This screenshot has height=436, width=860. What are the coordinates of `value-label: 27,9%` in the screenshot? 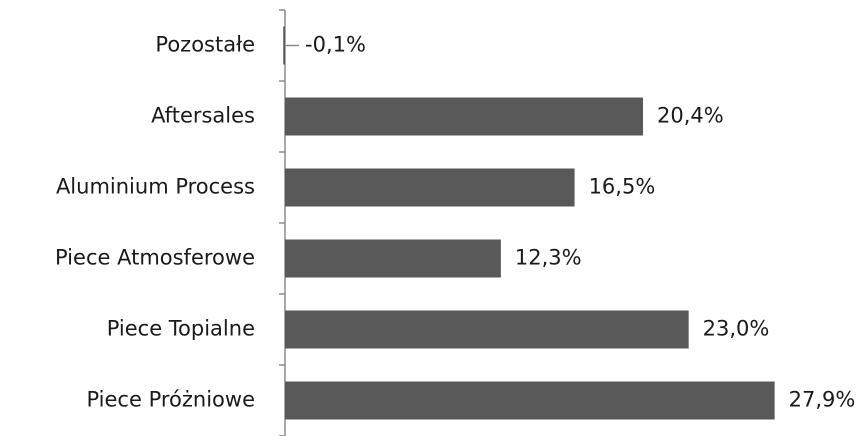 It's located at (822, 400).